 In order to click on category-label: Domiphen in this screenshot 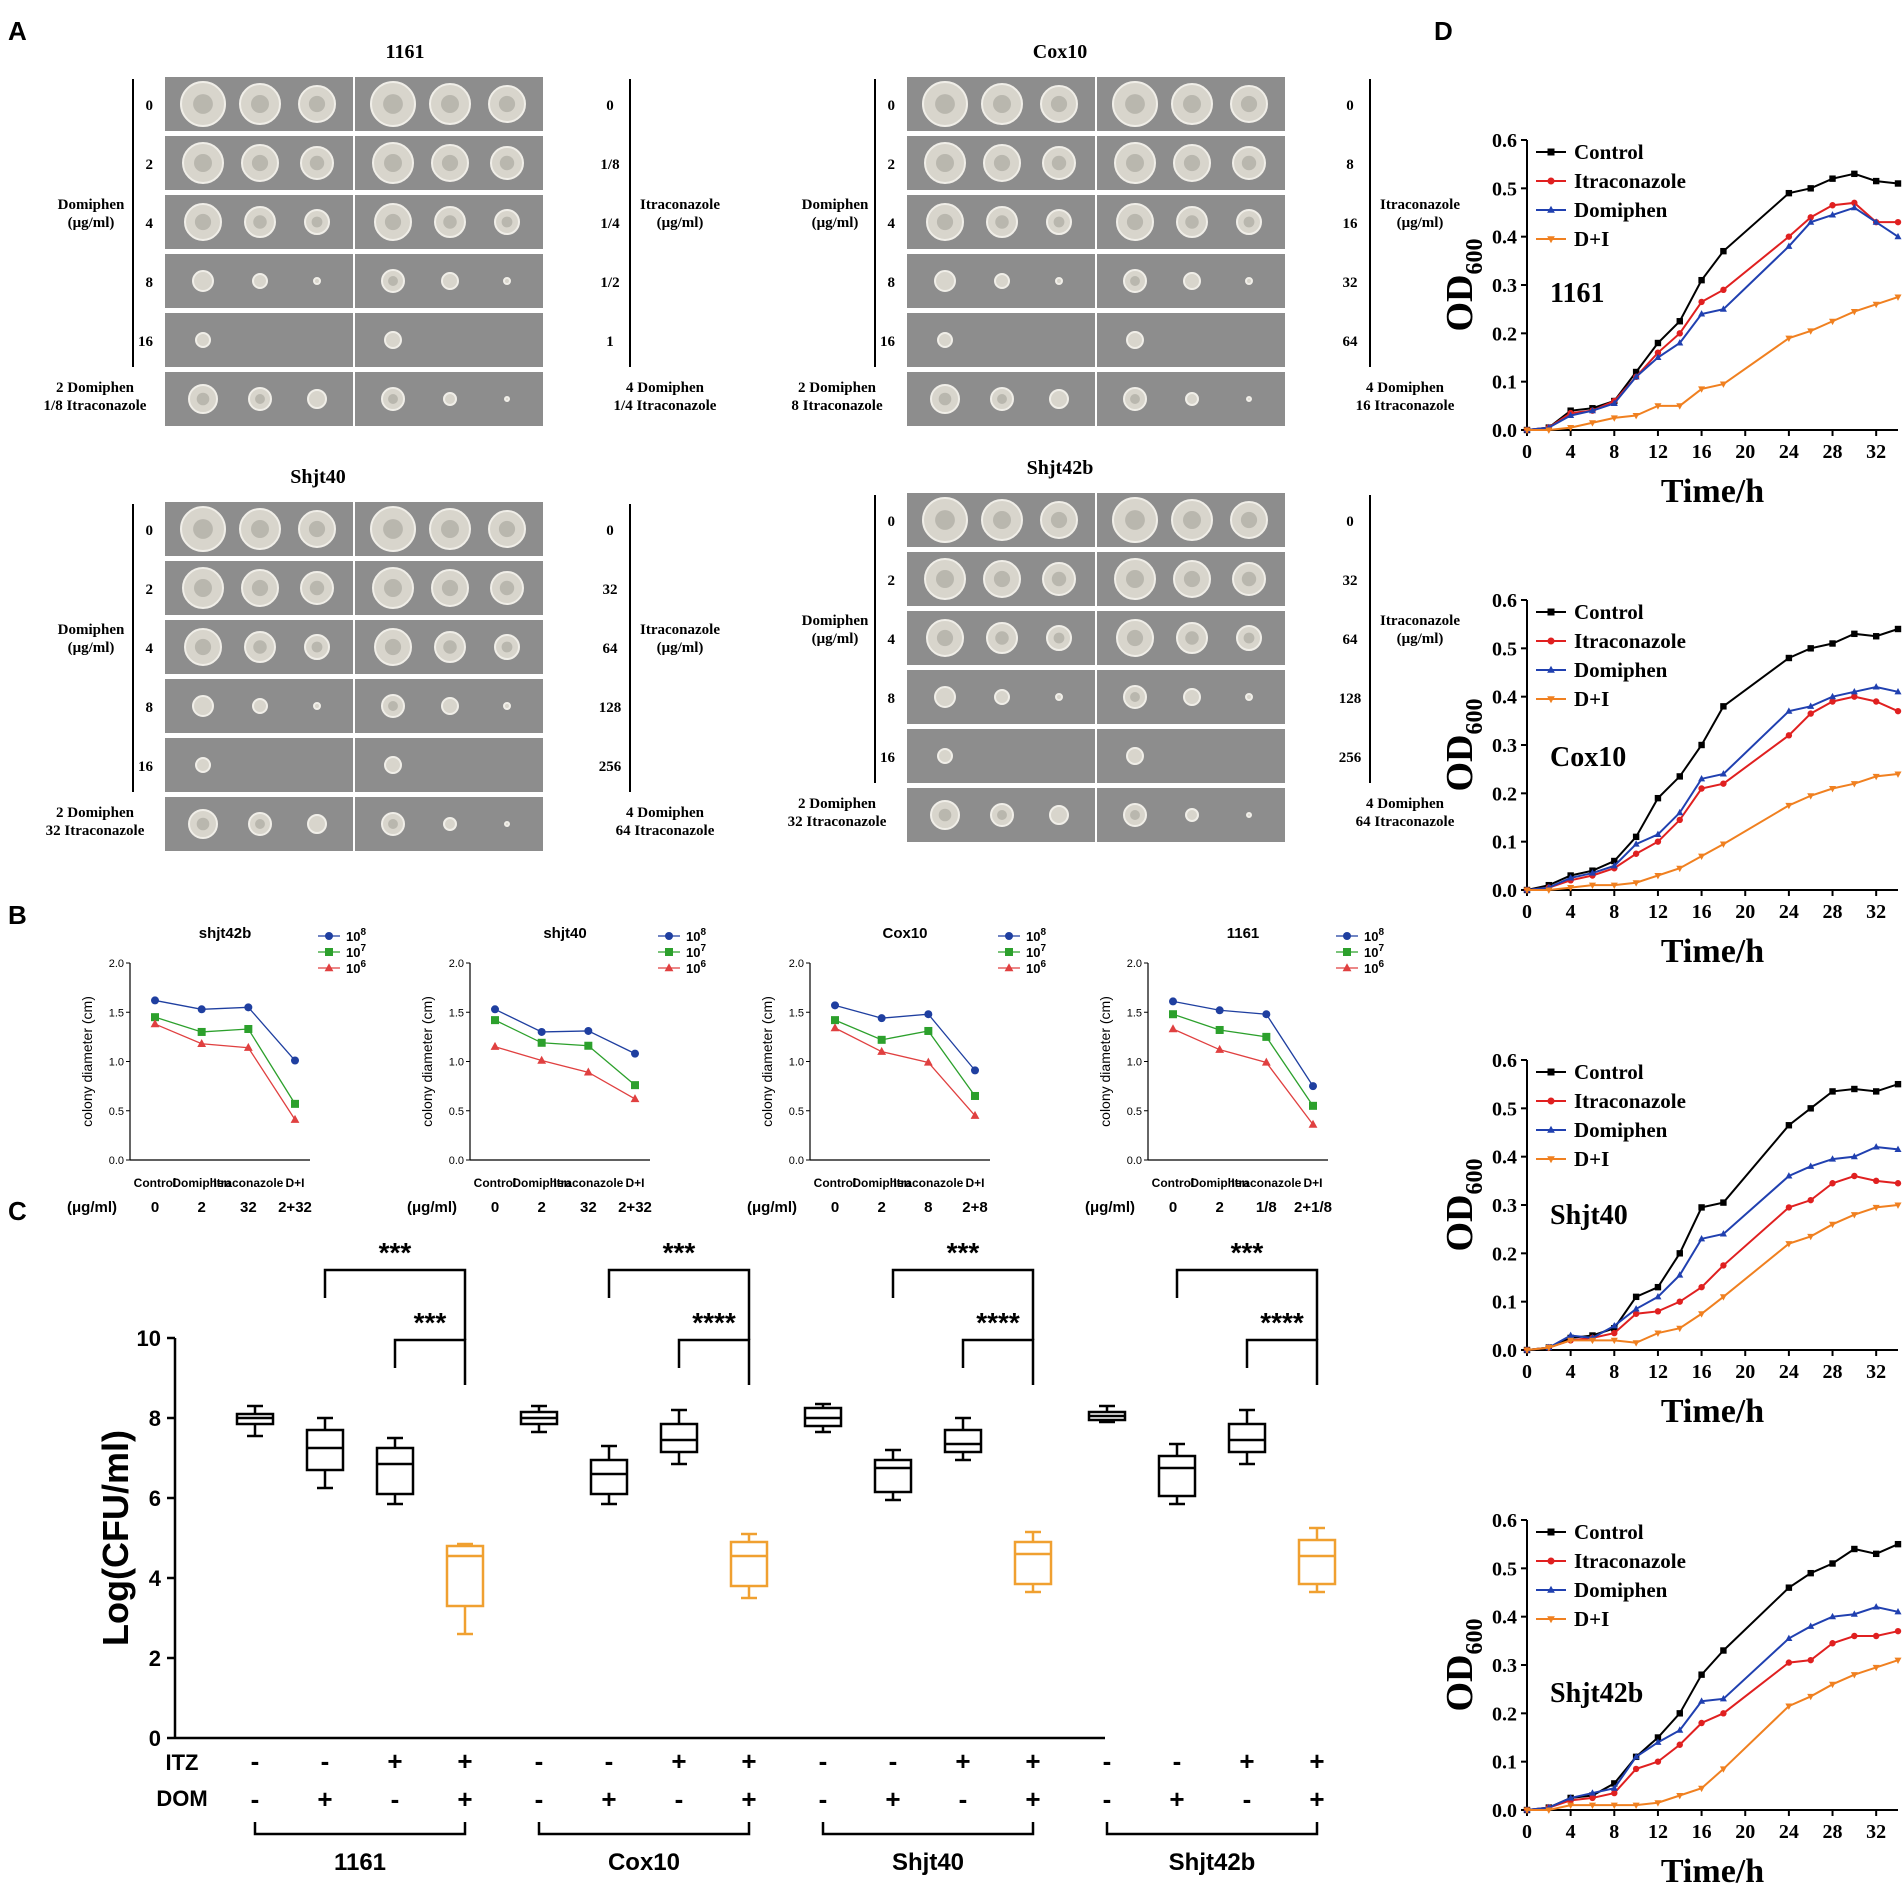, I will do `click(201, 1183)`.